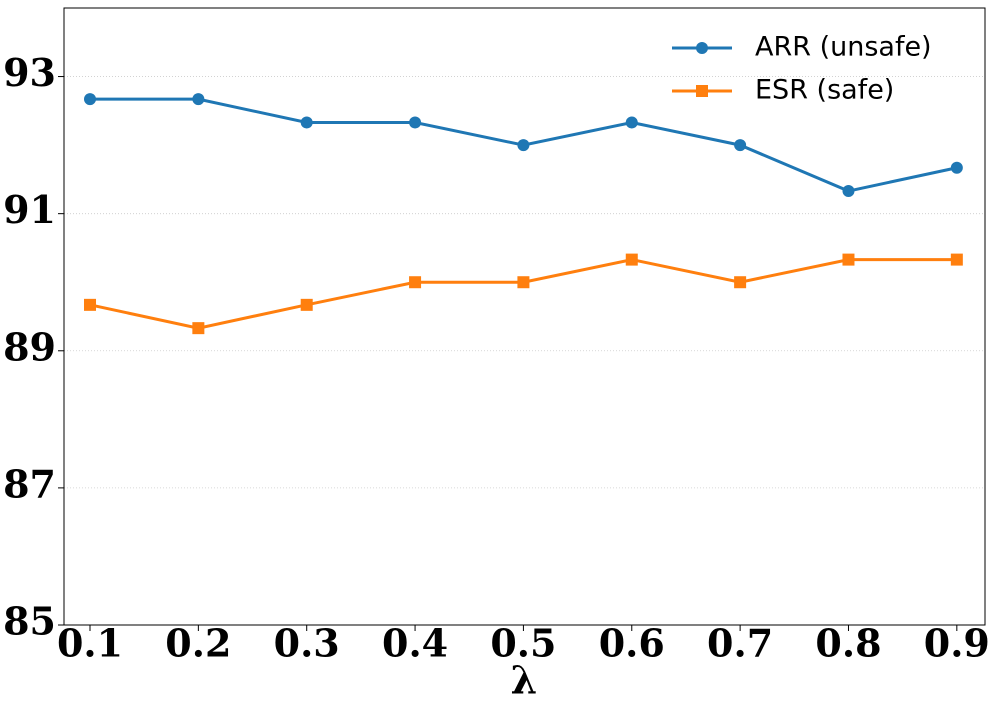  What do you see at coordinates (843, 47) in the screenshot?
I see `legend-label: ARR (unsafe)` at bounding box center [843, 47].